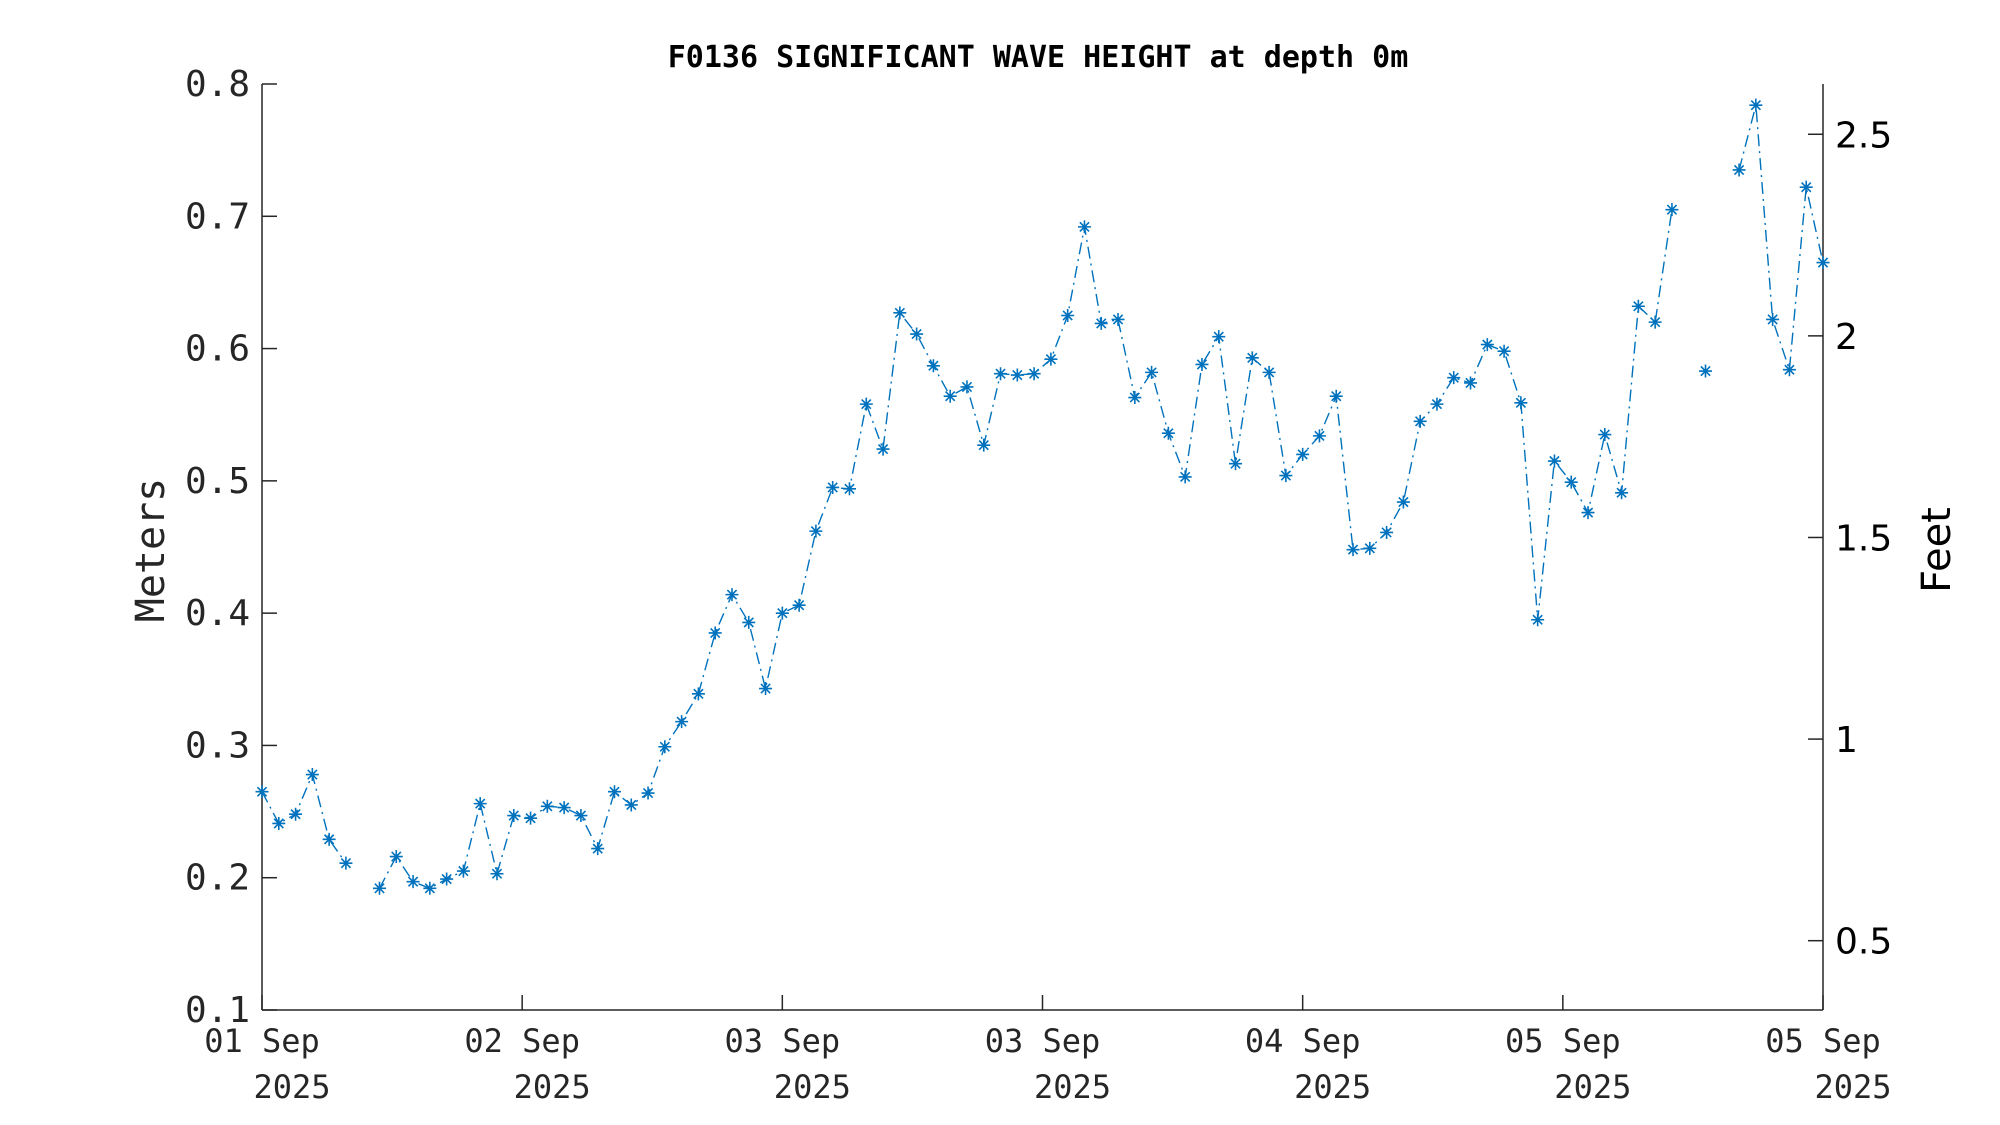  Describe the element at coordinates (1846, 337) in the screenshot. I see `y2-tick-label: 2` at that location.